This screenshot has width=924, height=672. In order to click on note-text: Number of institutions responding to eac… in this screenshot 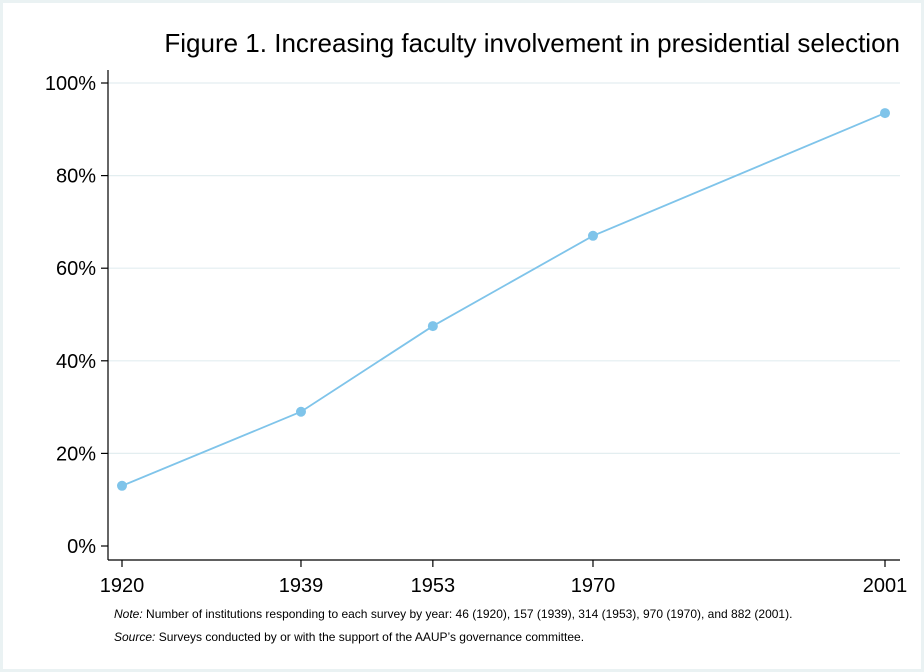, I will do `click(467, 614)`.